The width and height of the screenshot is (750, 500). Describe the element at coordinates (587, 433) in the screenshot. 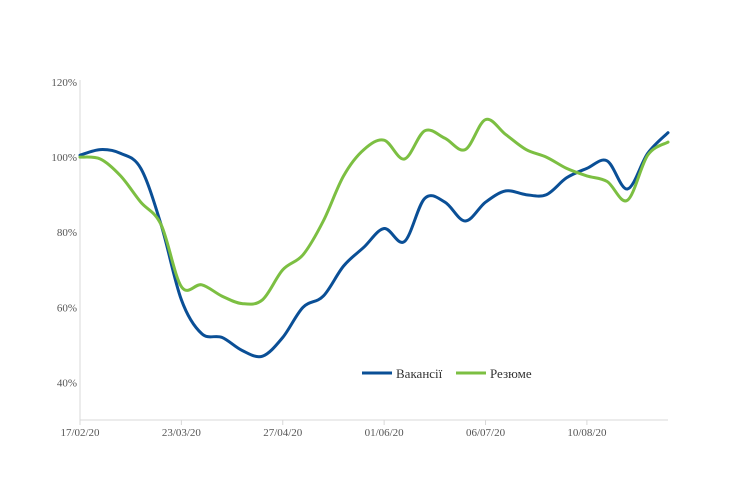

I see `x-tick-label: 10/08/20` at that location.